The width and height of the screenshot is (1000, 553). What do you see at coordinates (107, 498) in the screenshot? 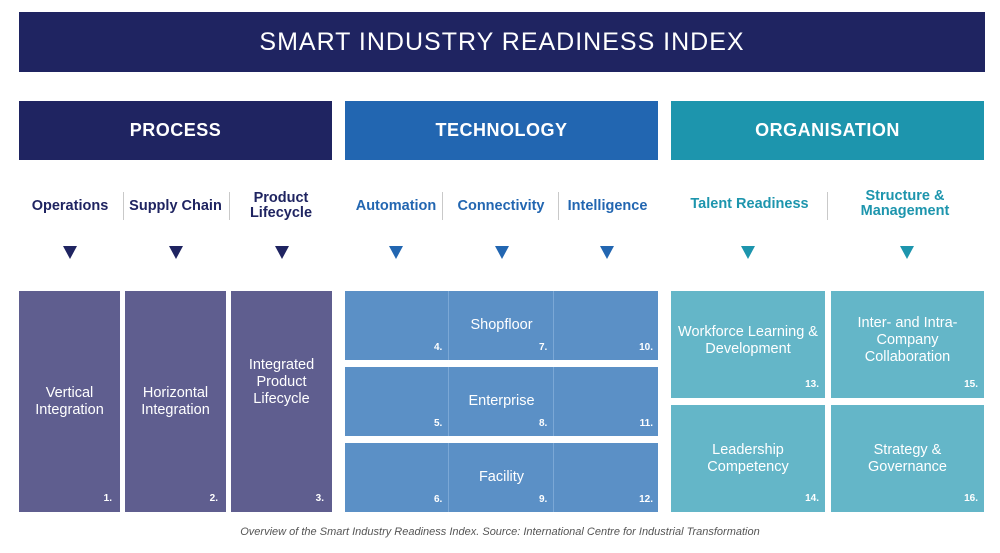
I see `dimension-number: 1.` at bounding box center [107, 498].